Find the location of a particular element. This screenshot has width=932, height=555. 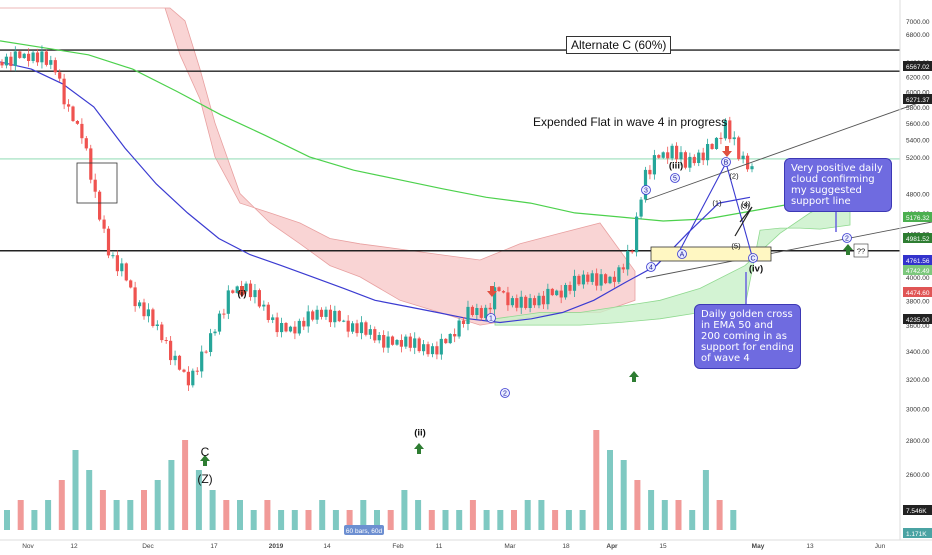

wave-label: C is located at coordinates (752, 258).